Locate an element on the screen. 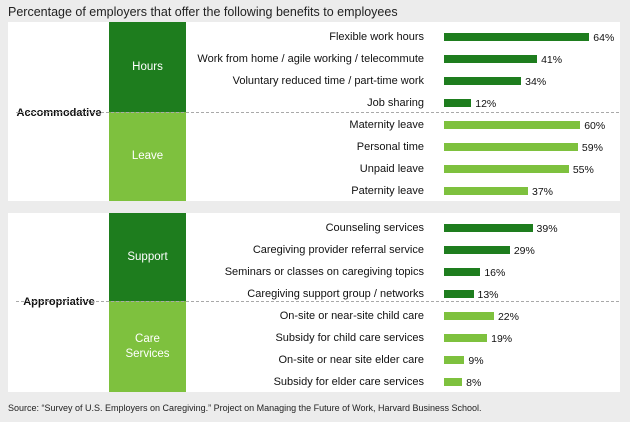 This screenshot has height=422, width=630. bar-value-label: 37% is located at coordinates (542, 192).